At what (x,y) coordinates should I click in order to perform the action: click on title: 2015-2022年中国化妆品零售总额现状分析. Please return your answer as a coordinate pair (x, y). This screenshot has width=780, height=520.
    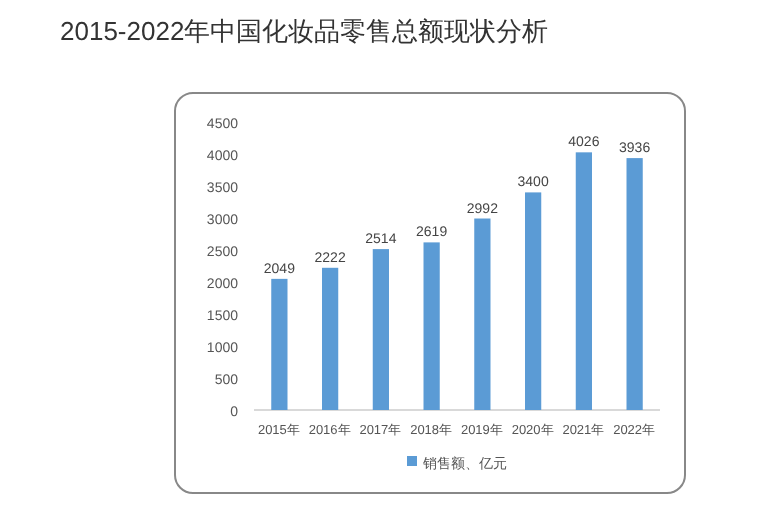
    Looking at the image, I should click on (304, 31).